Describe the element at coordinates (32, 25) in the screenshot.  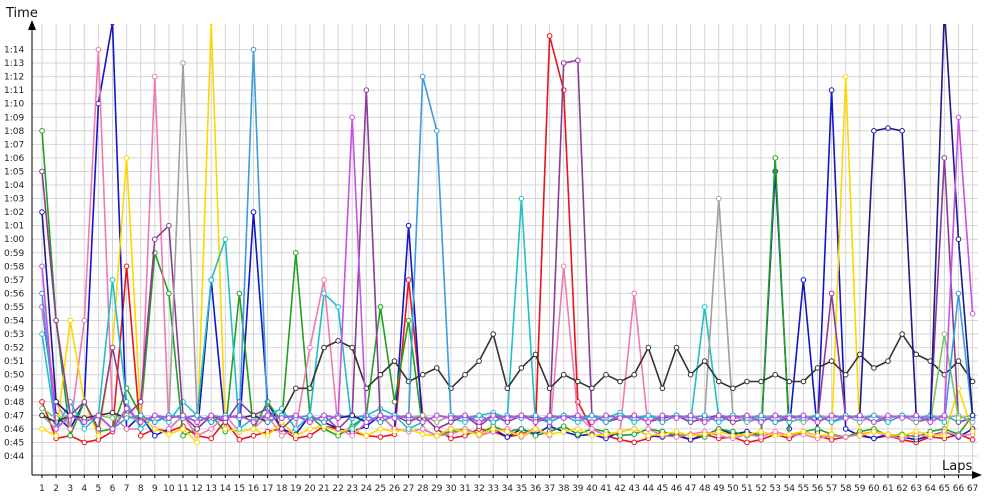
I see `y-axis-arrow` at that location.